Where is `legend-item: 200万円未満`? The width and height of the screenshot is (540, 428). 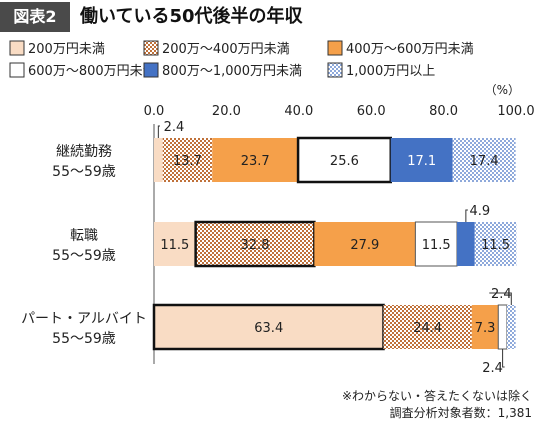
legend-item: 200万円未満 is located at coordinates (57, 48).